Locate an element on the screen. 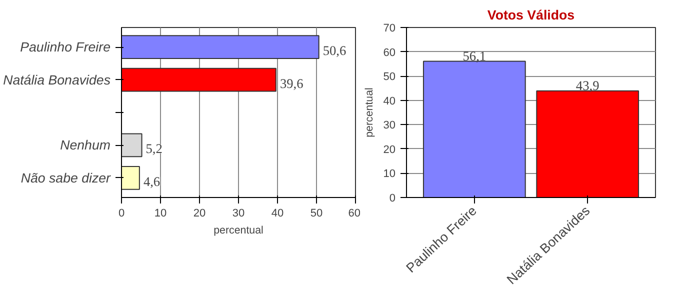 Image resolution: width=673 pixels, height=303 pixels. chart-title: Votos Válidos is located at coordinates (531, 15).